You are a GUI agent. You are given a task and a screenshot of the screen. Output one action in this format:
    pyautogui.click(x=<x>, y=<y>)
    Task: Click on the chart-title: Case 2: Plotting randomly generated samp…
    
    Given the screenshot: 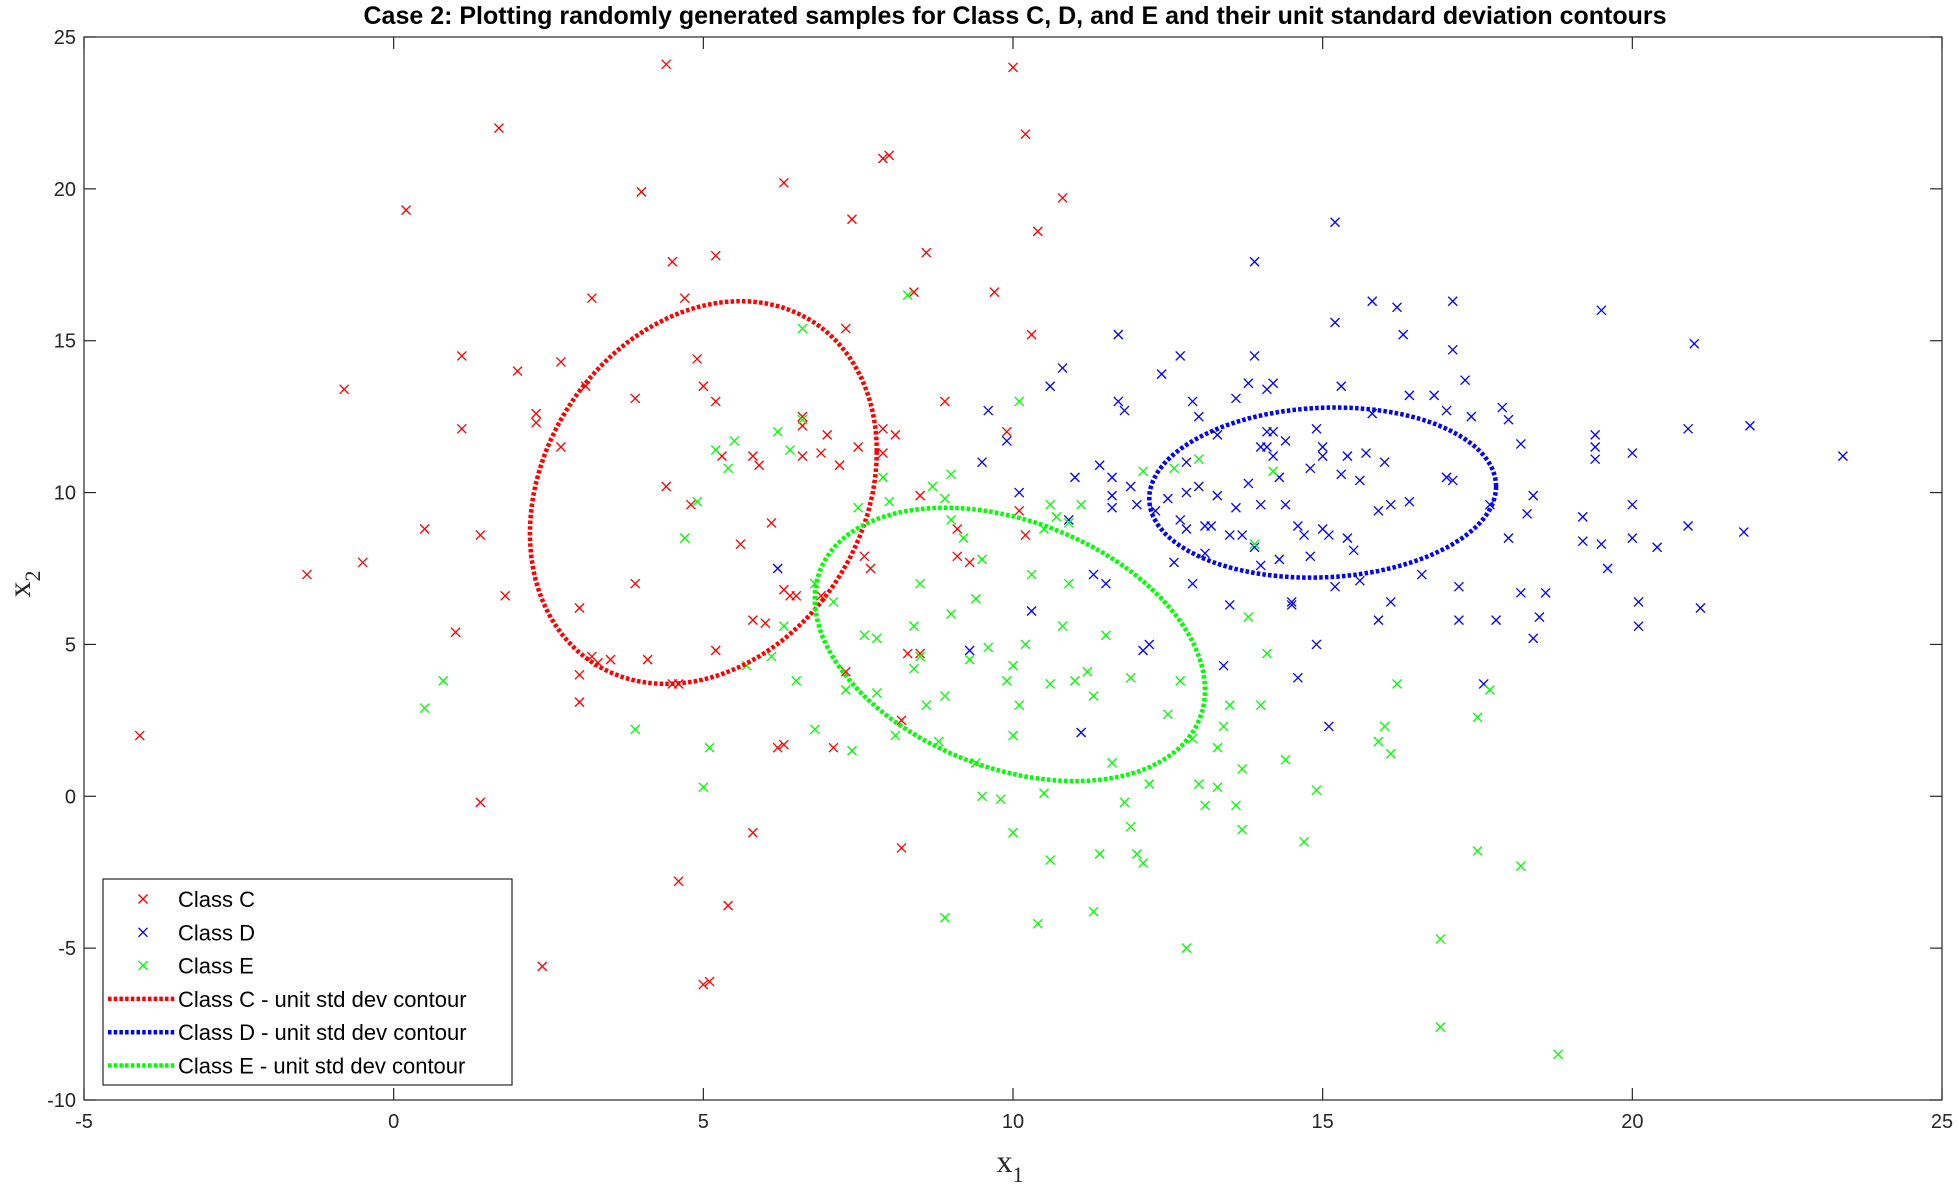 What is the action you would take?
    pyautogui.click(x=1014, y=16)
    